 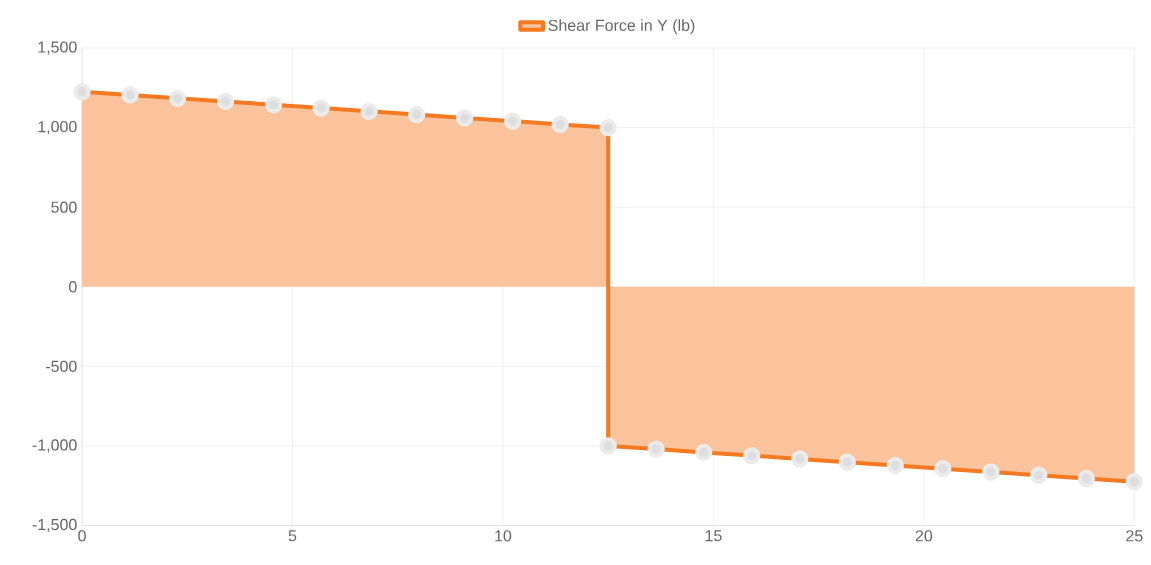 I want to click on y-tick-label: 1,000, so click(x=57, y=127).